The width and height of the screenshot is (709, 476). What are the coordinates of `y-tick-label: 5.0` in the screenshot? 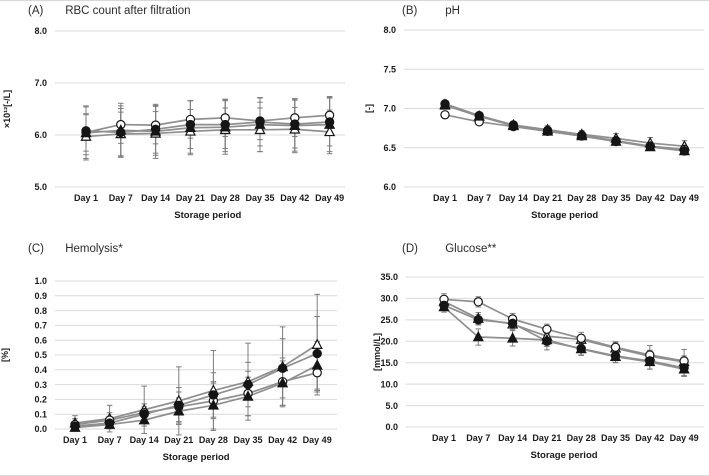 It's located at (40, 187).